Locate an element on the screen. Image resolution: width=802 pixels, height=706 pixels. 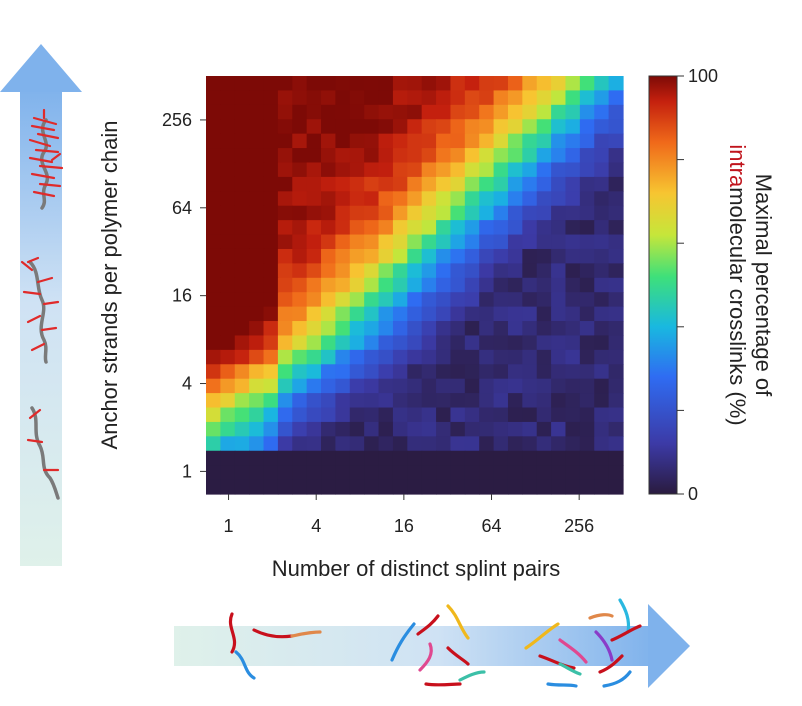
horizontal-arrow-shaft is located at coordinates (414, 646).